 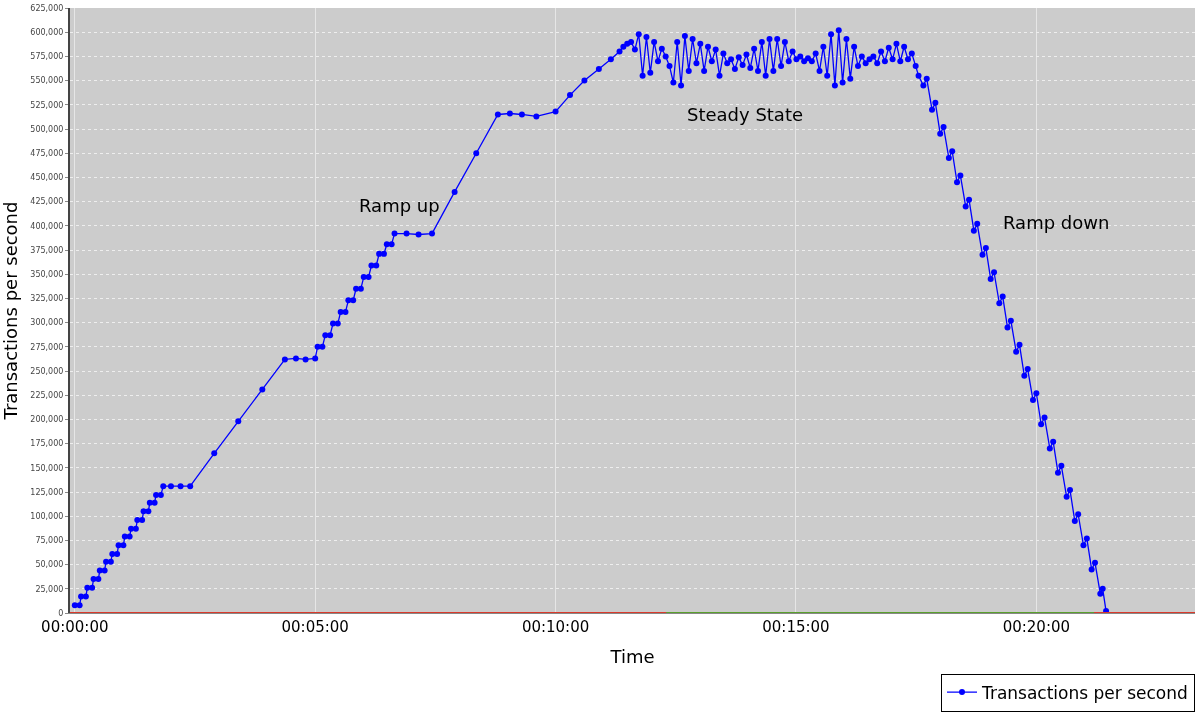 I want to click on y-axis-title: Transactions per second, so click(x=10, y=311).